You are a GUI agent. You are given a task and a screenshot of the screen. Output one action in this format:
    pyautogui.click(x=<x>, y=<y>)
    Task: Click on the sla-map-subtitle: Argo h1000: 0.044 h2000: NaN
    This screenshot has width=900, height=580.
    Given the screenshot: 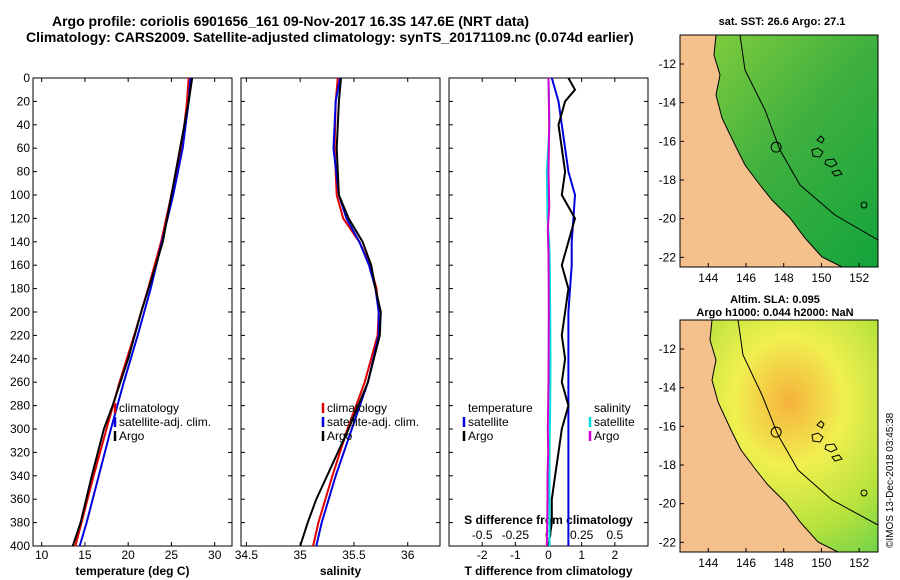 What is the action you would take?
    pyautogui.click(x=774, y=313)
    